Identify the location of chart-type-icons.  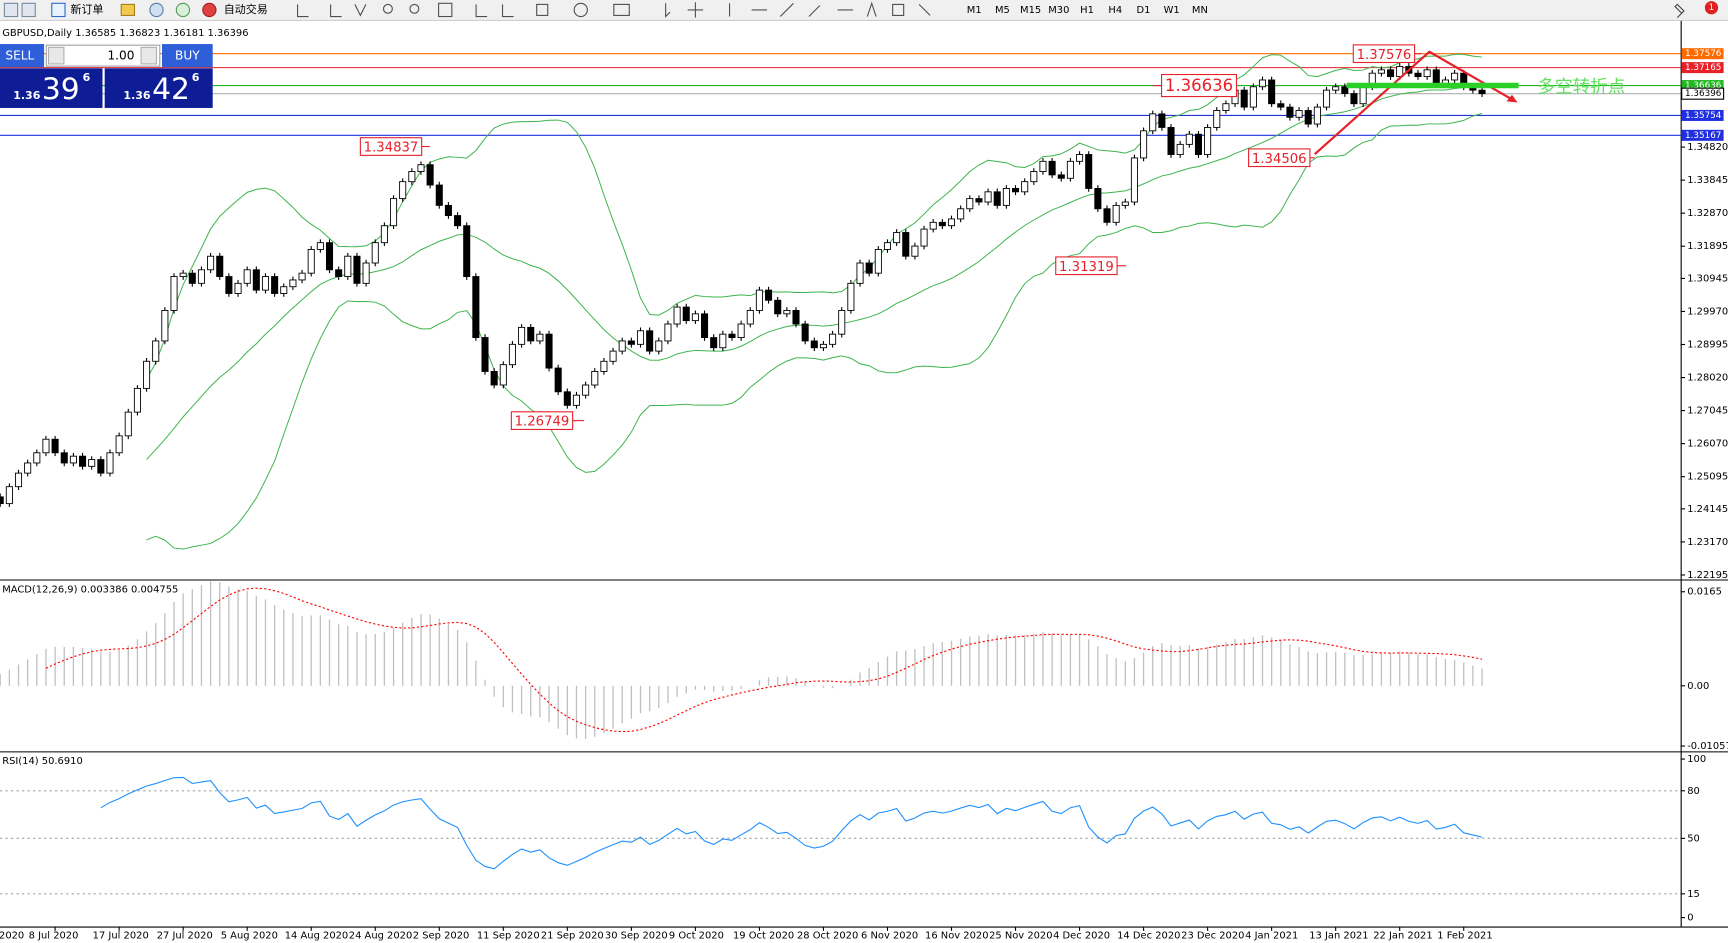
(331, 11).